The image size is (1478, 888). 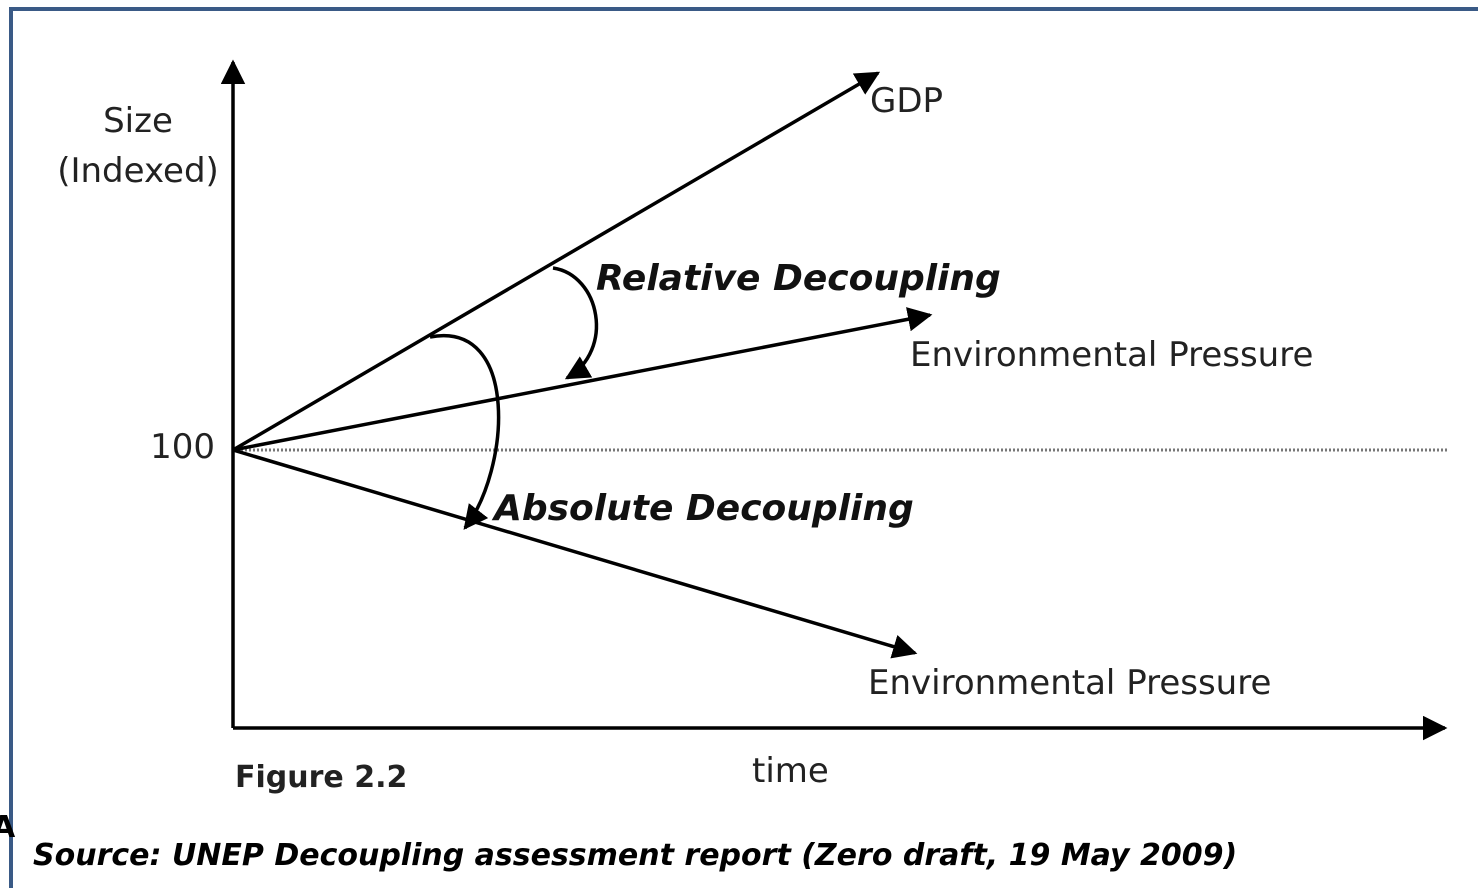 I want to click on annotation: Relative Decoupling, so click(x=798, y=278).